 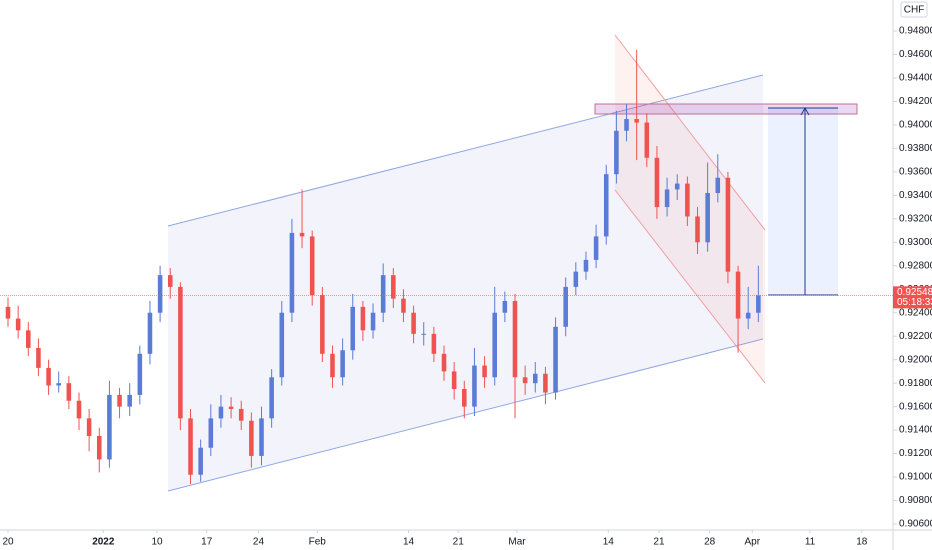 What do you see at coordinates (805, 111) in the screenshot?
I see `arrow-head` at bounding box center [805, 111].